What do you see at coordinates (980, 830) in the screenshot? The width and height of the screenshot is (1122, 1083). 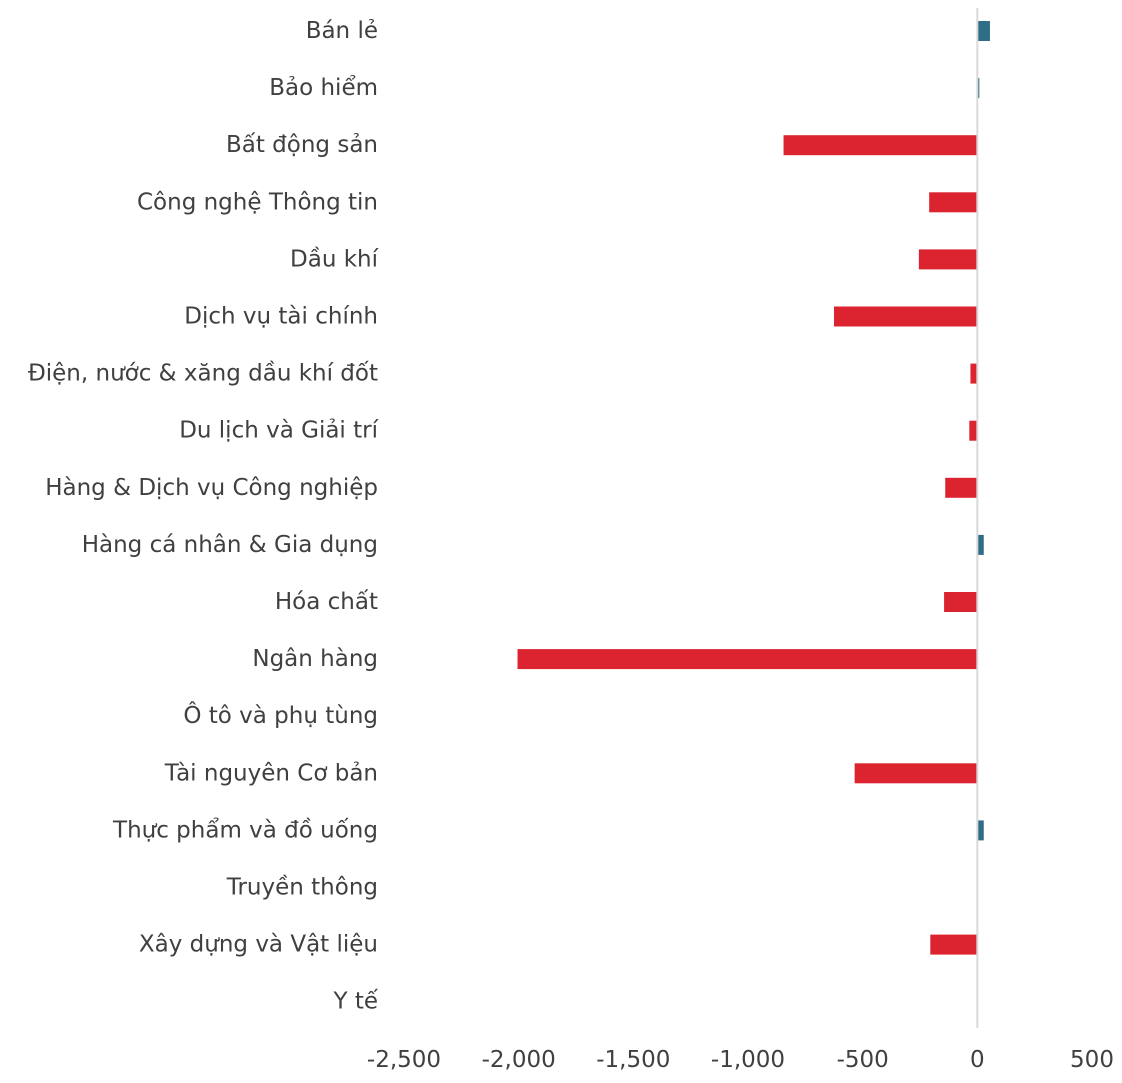 I see `bar-thuc-pham-va-do-uong` at bounding box center [980, 830].